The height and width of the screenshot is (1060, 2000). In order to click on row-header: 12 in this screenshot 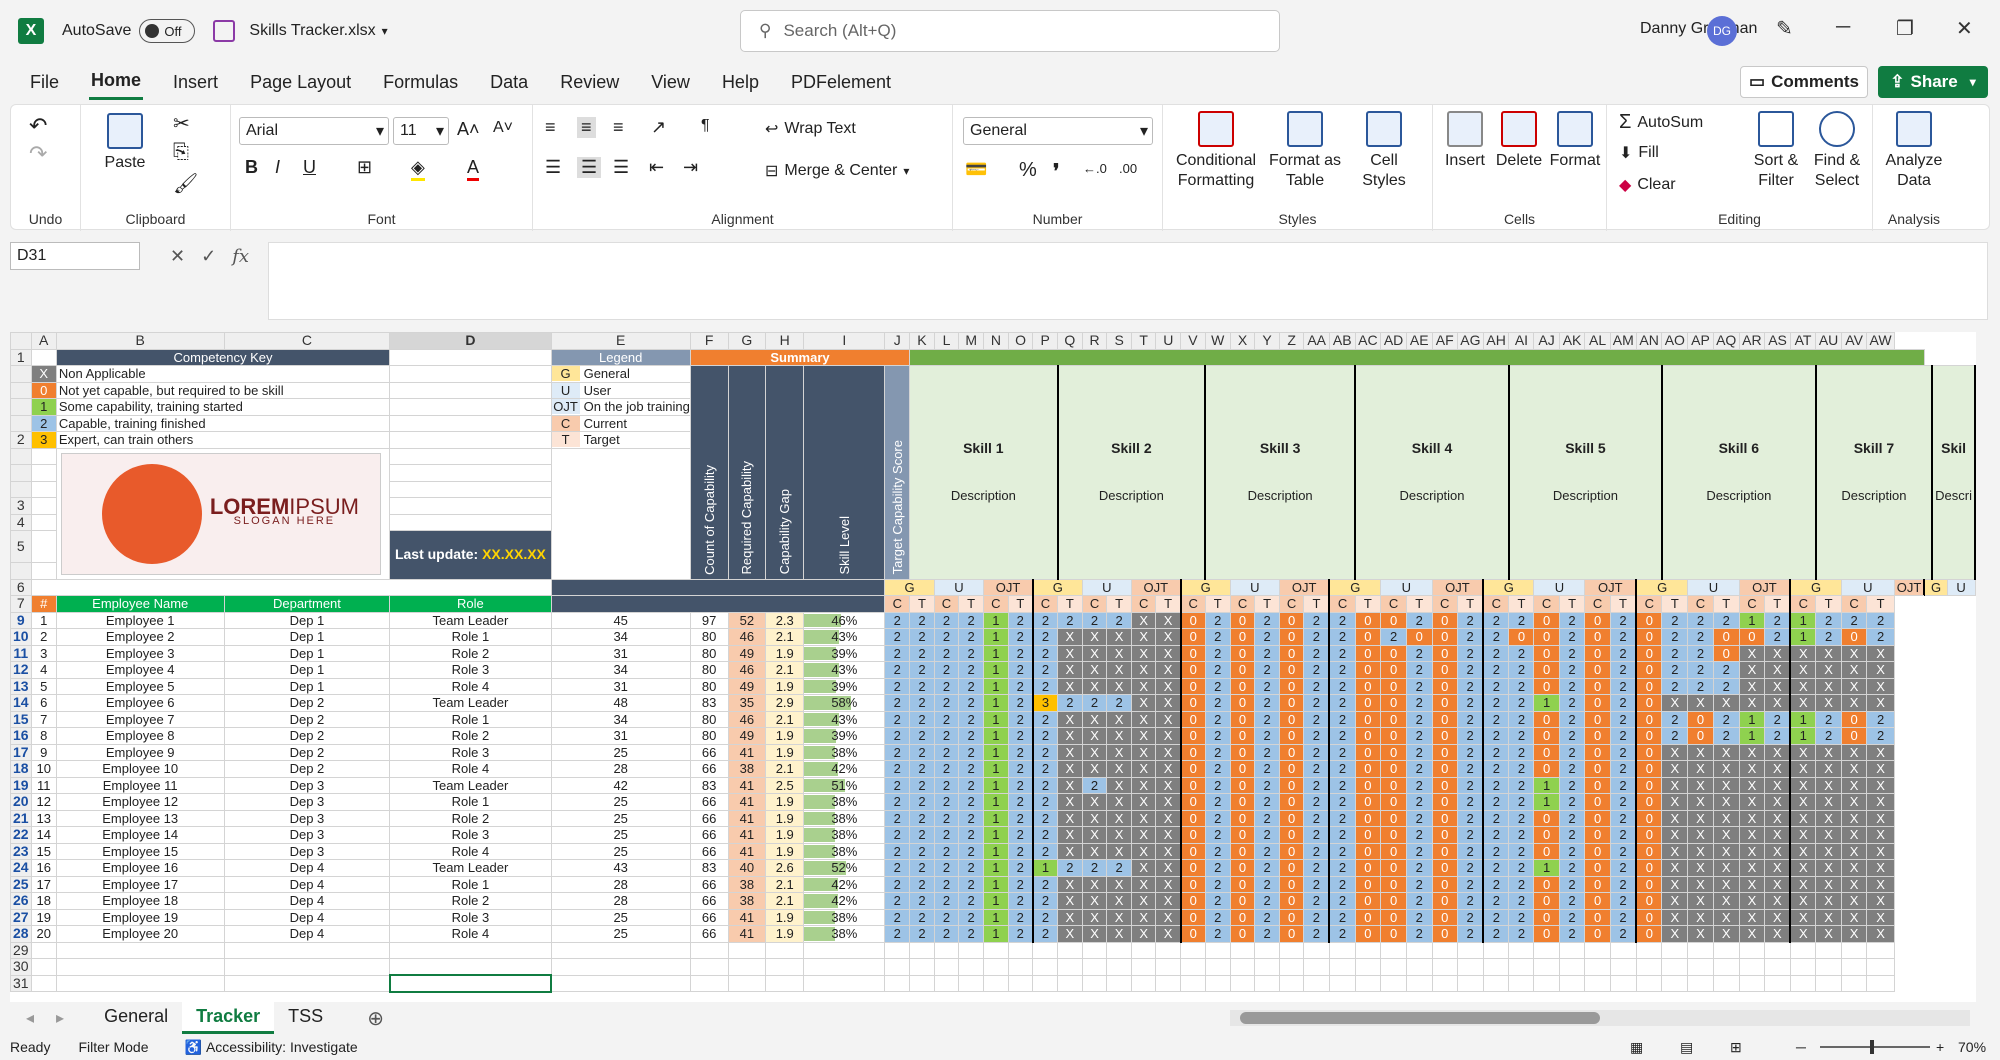, I will do `click(21, 670)`.